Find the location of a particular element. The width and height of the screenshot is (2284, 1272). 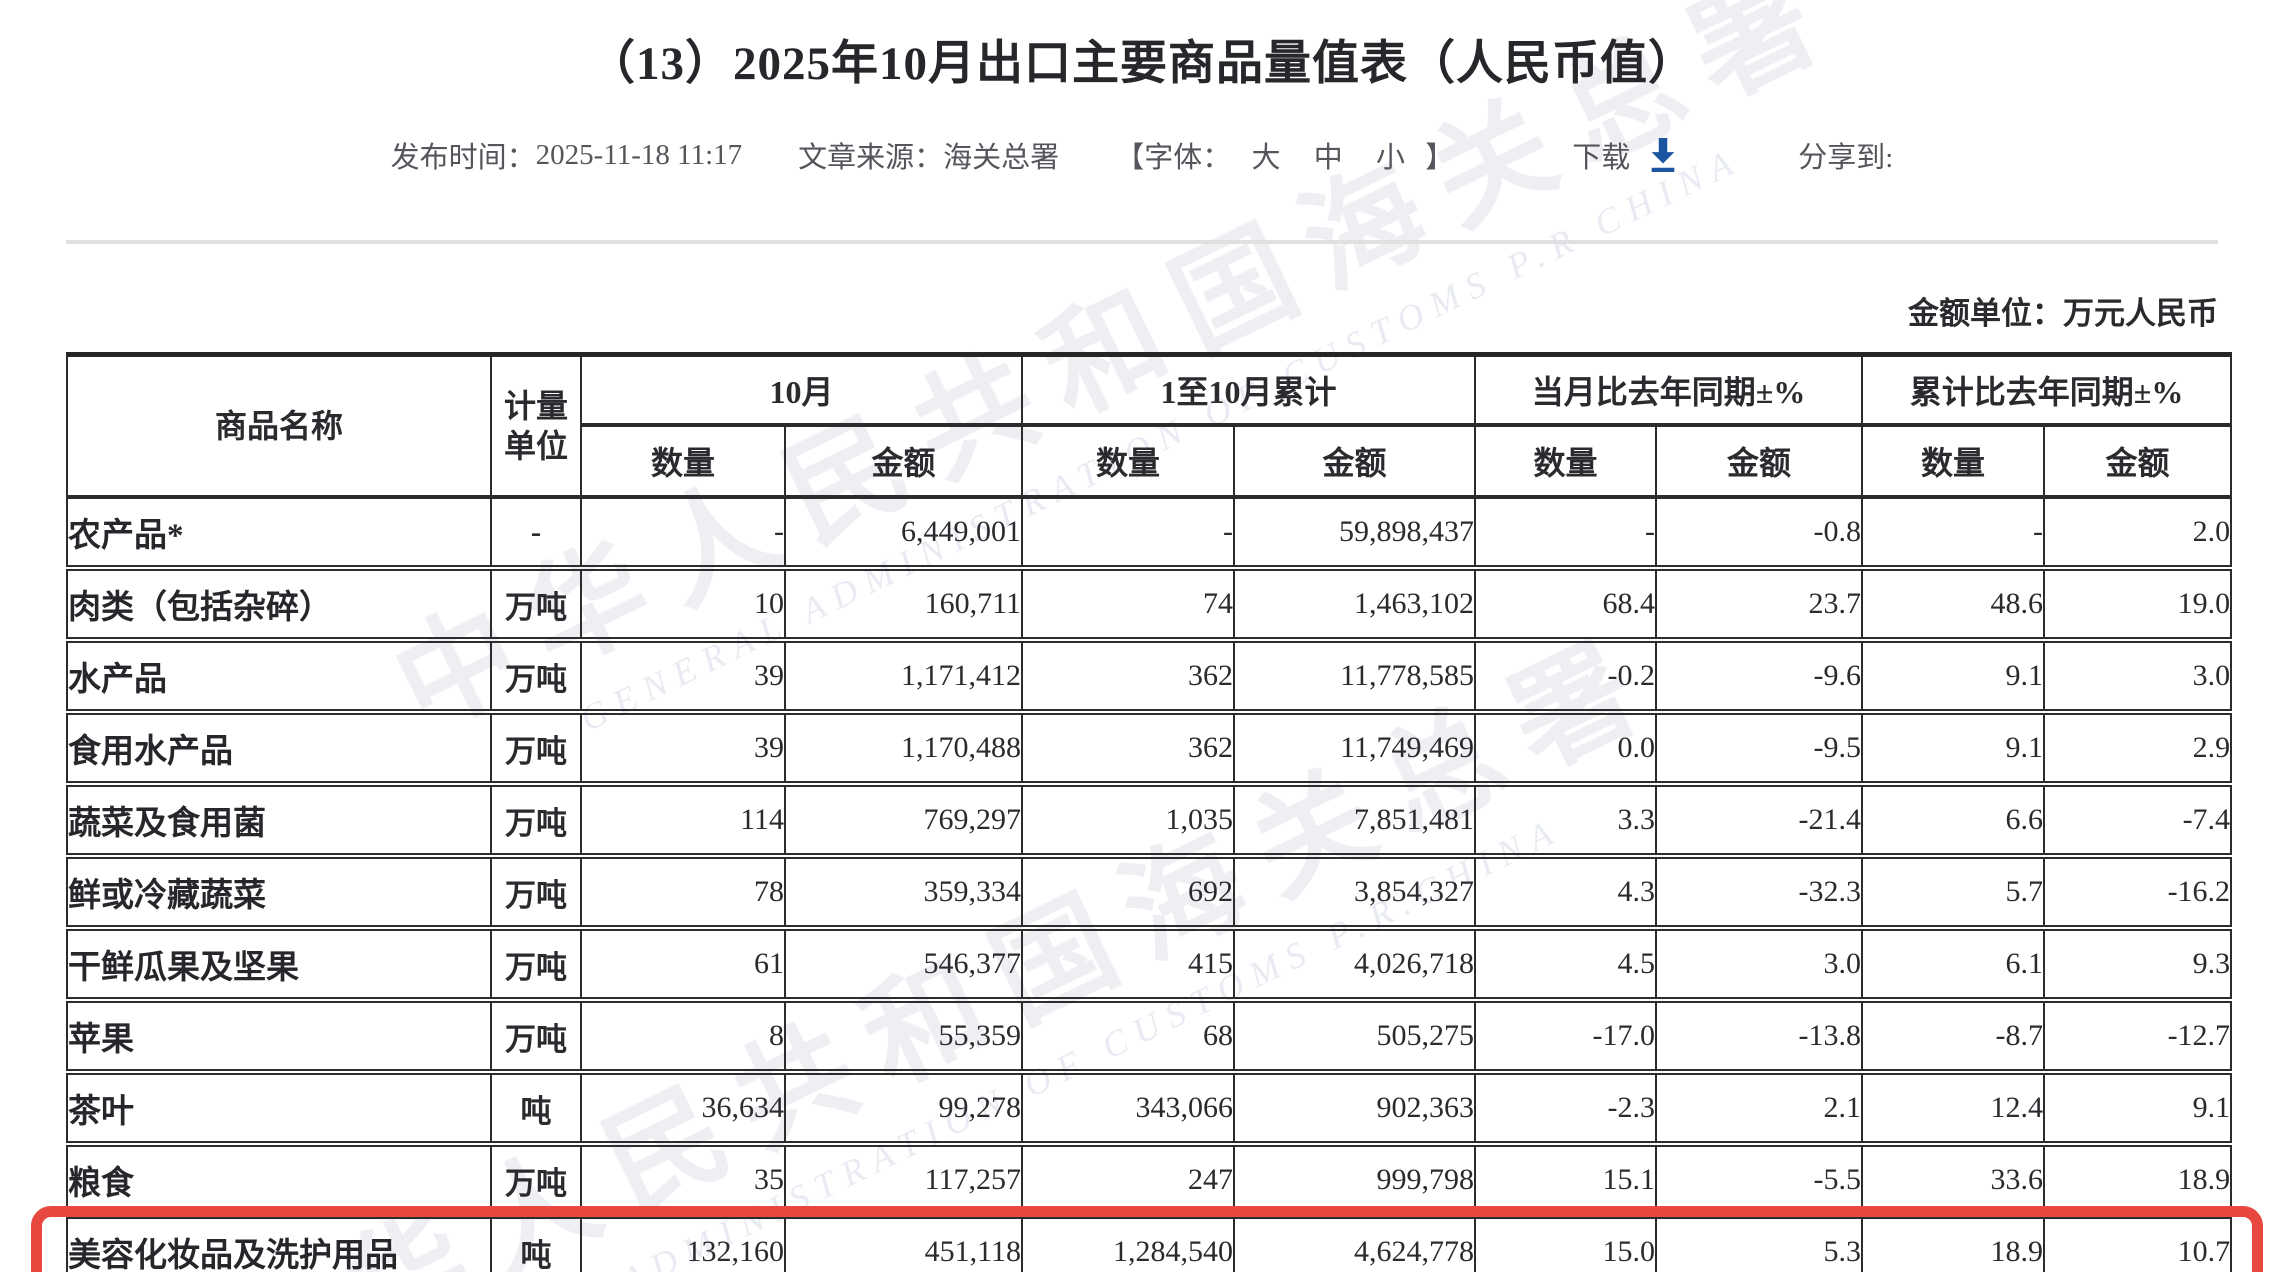

table-row: 农产品* - -6,449,001-59,898,437- -0.8-2.0 is located at coordinates (1150, 534).